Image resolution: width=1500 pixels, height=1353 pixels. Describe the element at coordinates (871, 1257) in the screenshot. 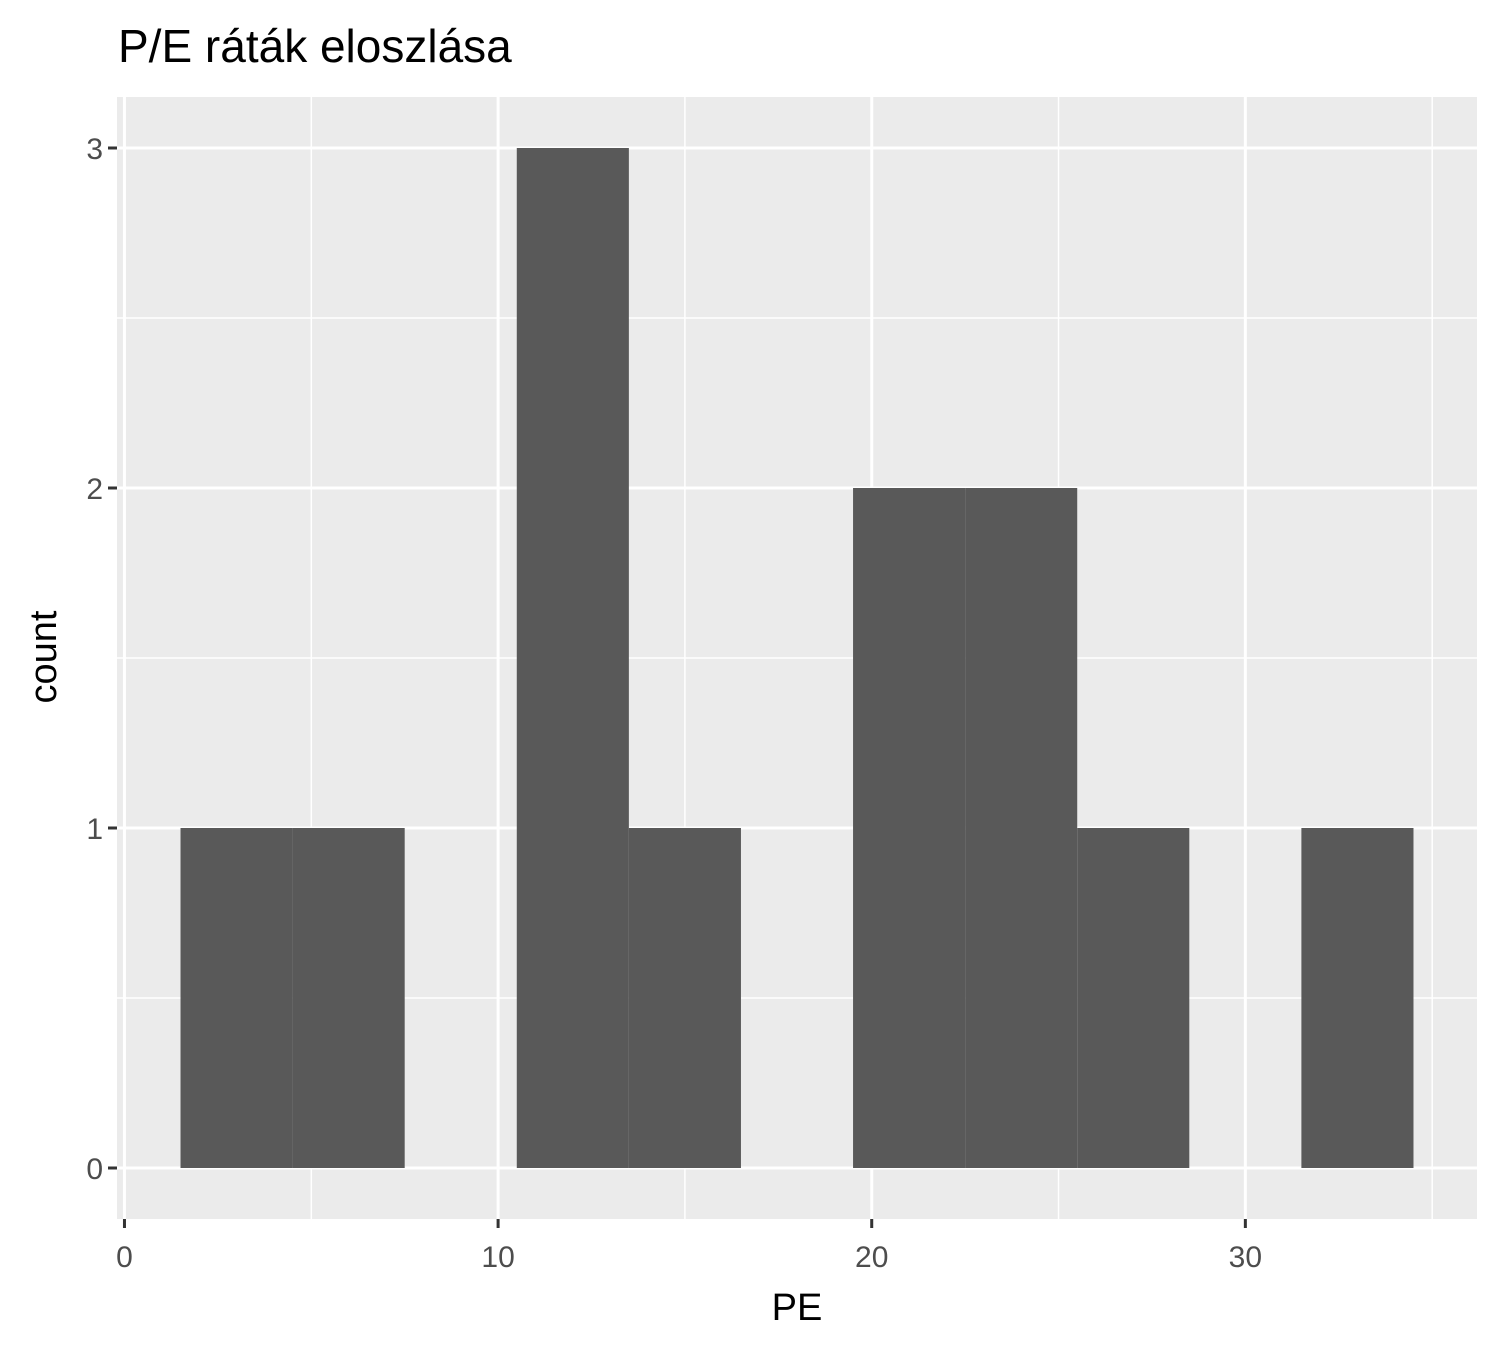

I see `x-tick-label: 20` at that location.